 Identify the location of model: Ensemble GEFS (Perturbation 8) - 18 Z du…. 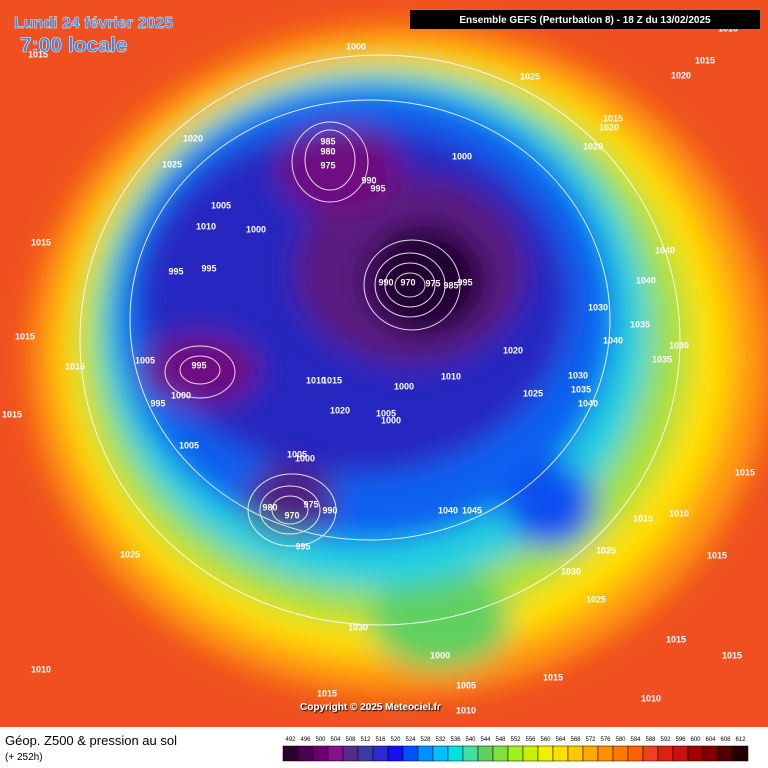
(585, 20).